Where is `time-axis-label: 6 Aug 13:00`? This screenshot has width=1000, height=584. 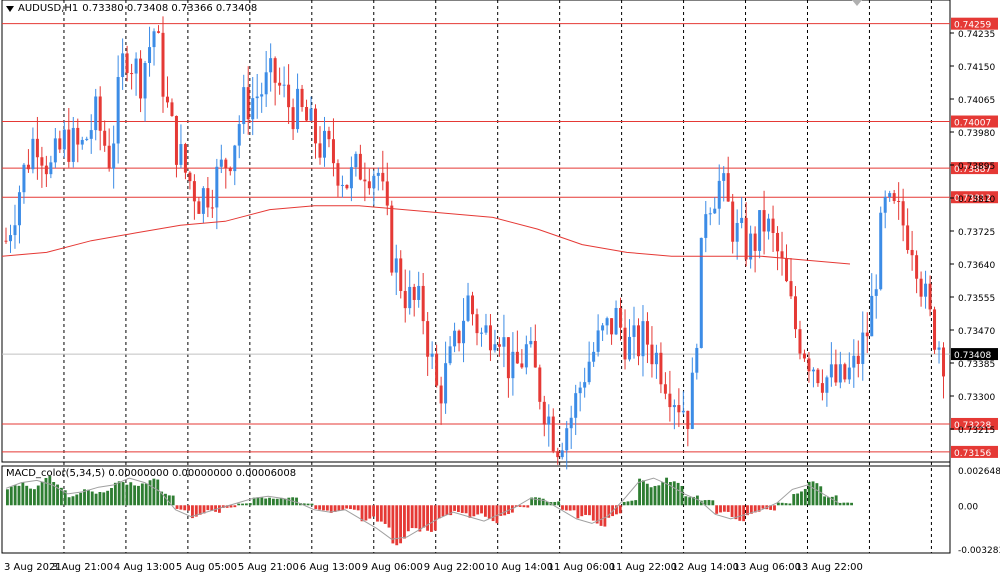 time-axis-label: 6 Aug 13:00 is located at coordinates (330, 567).